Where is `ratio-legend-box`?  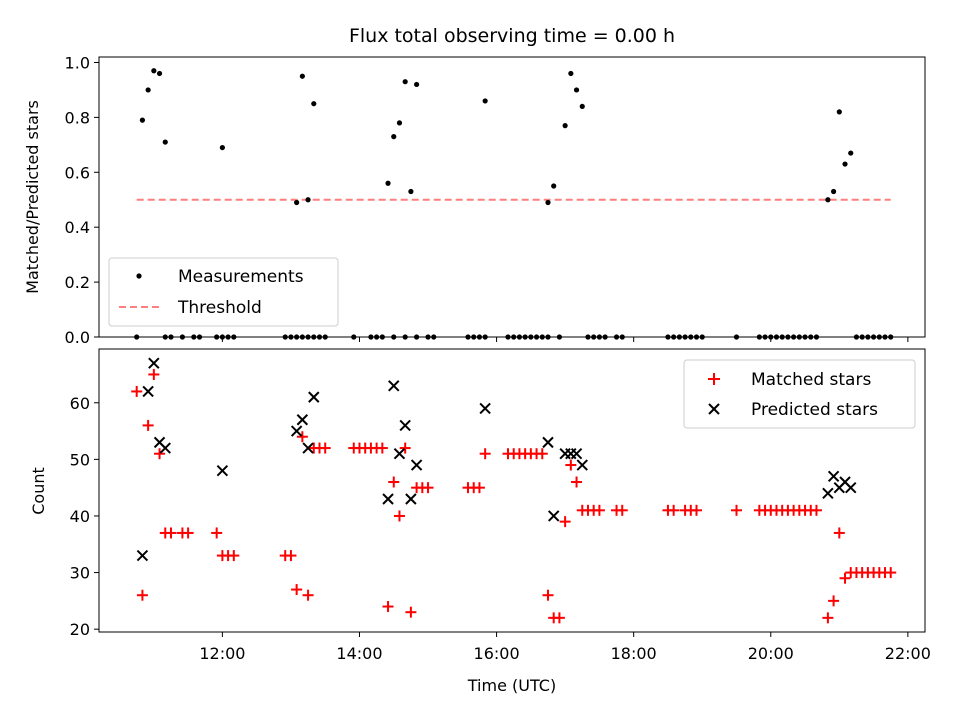
ratio-legend-box is located at coordinates (223, 292).